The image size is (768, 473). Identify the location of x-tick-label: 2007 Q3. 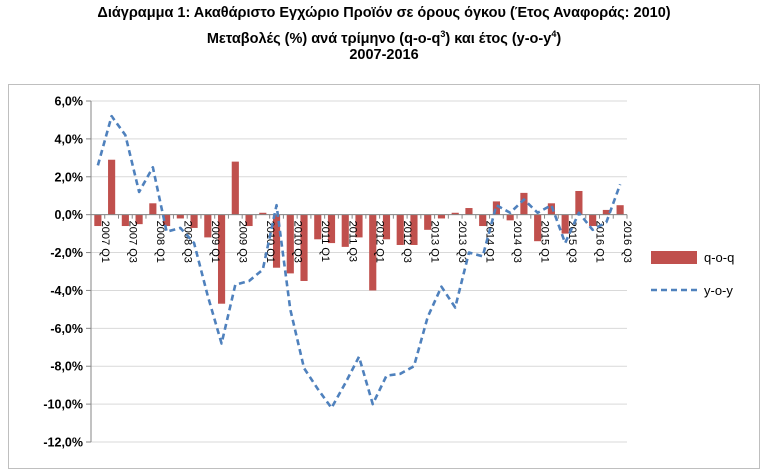
(132, 242).